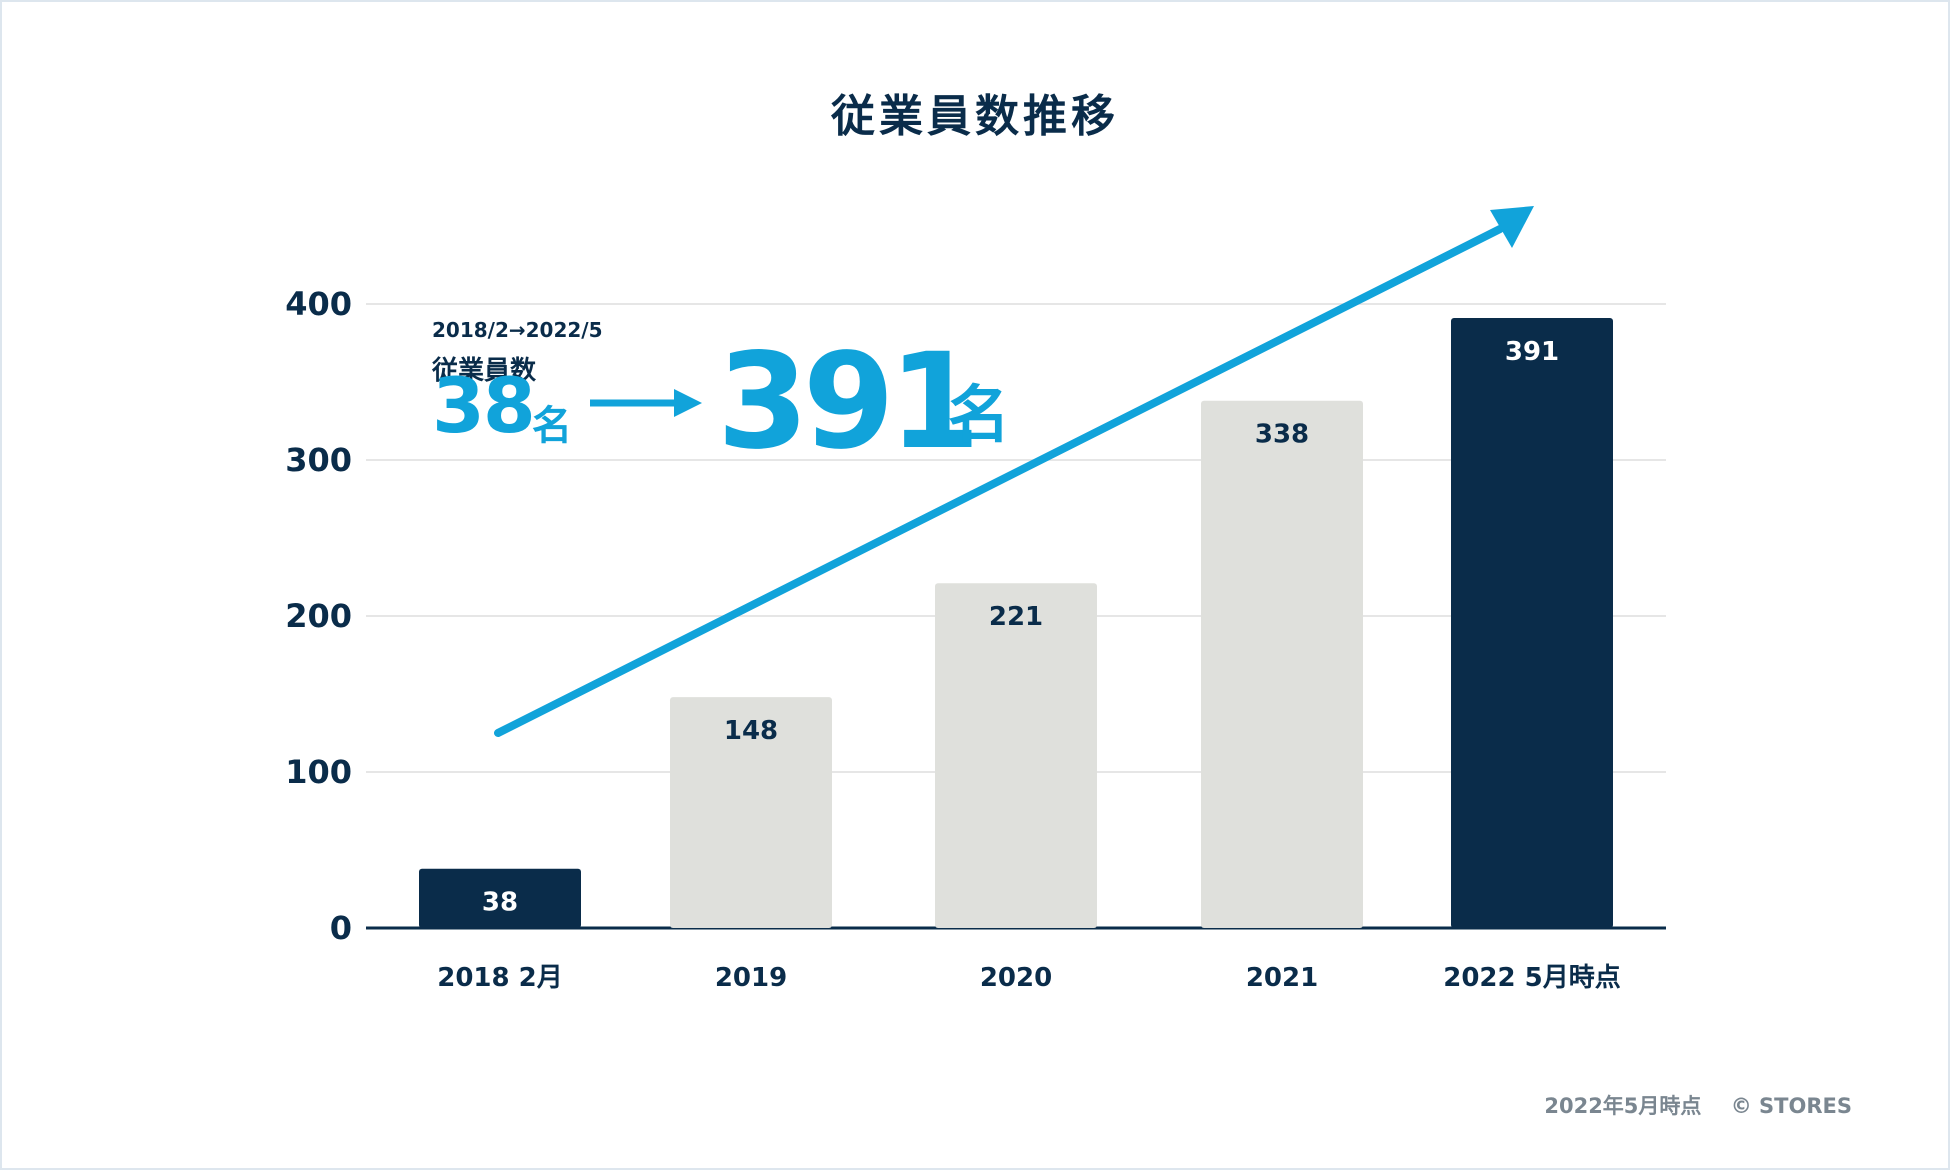 The image size is (1950, 1170). I want to click on bar-value-label: 38, so click(500, 903).